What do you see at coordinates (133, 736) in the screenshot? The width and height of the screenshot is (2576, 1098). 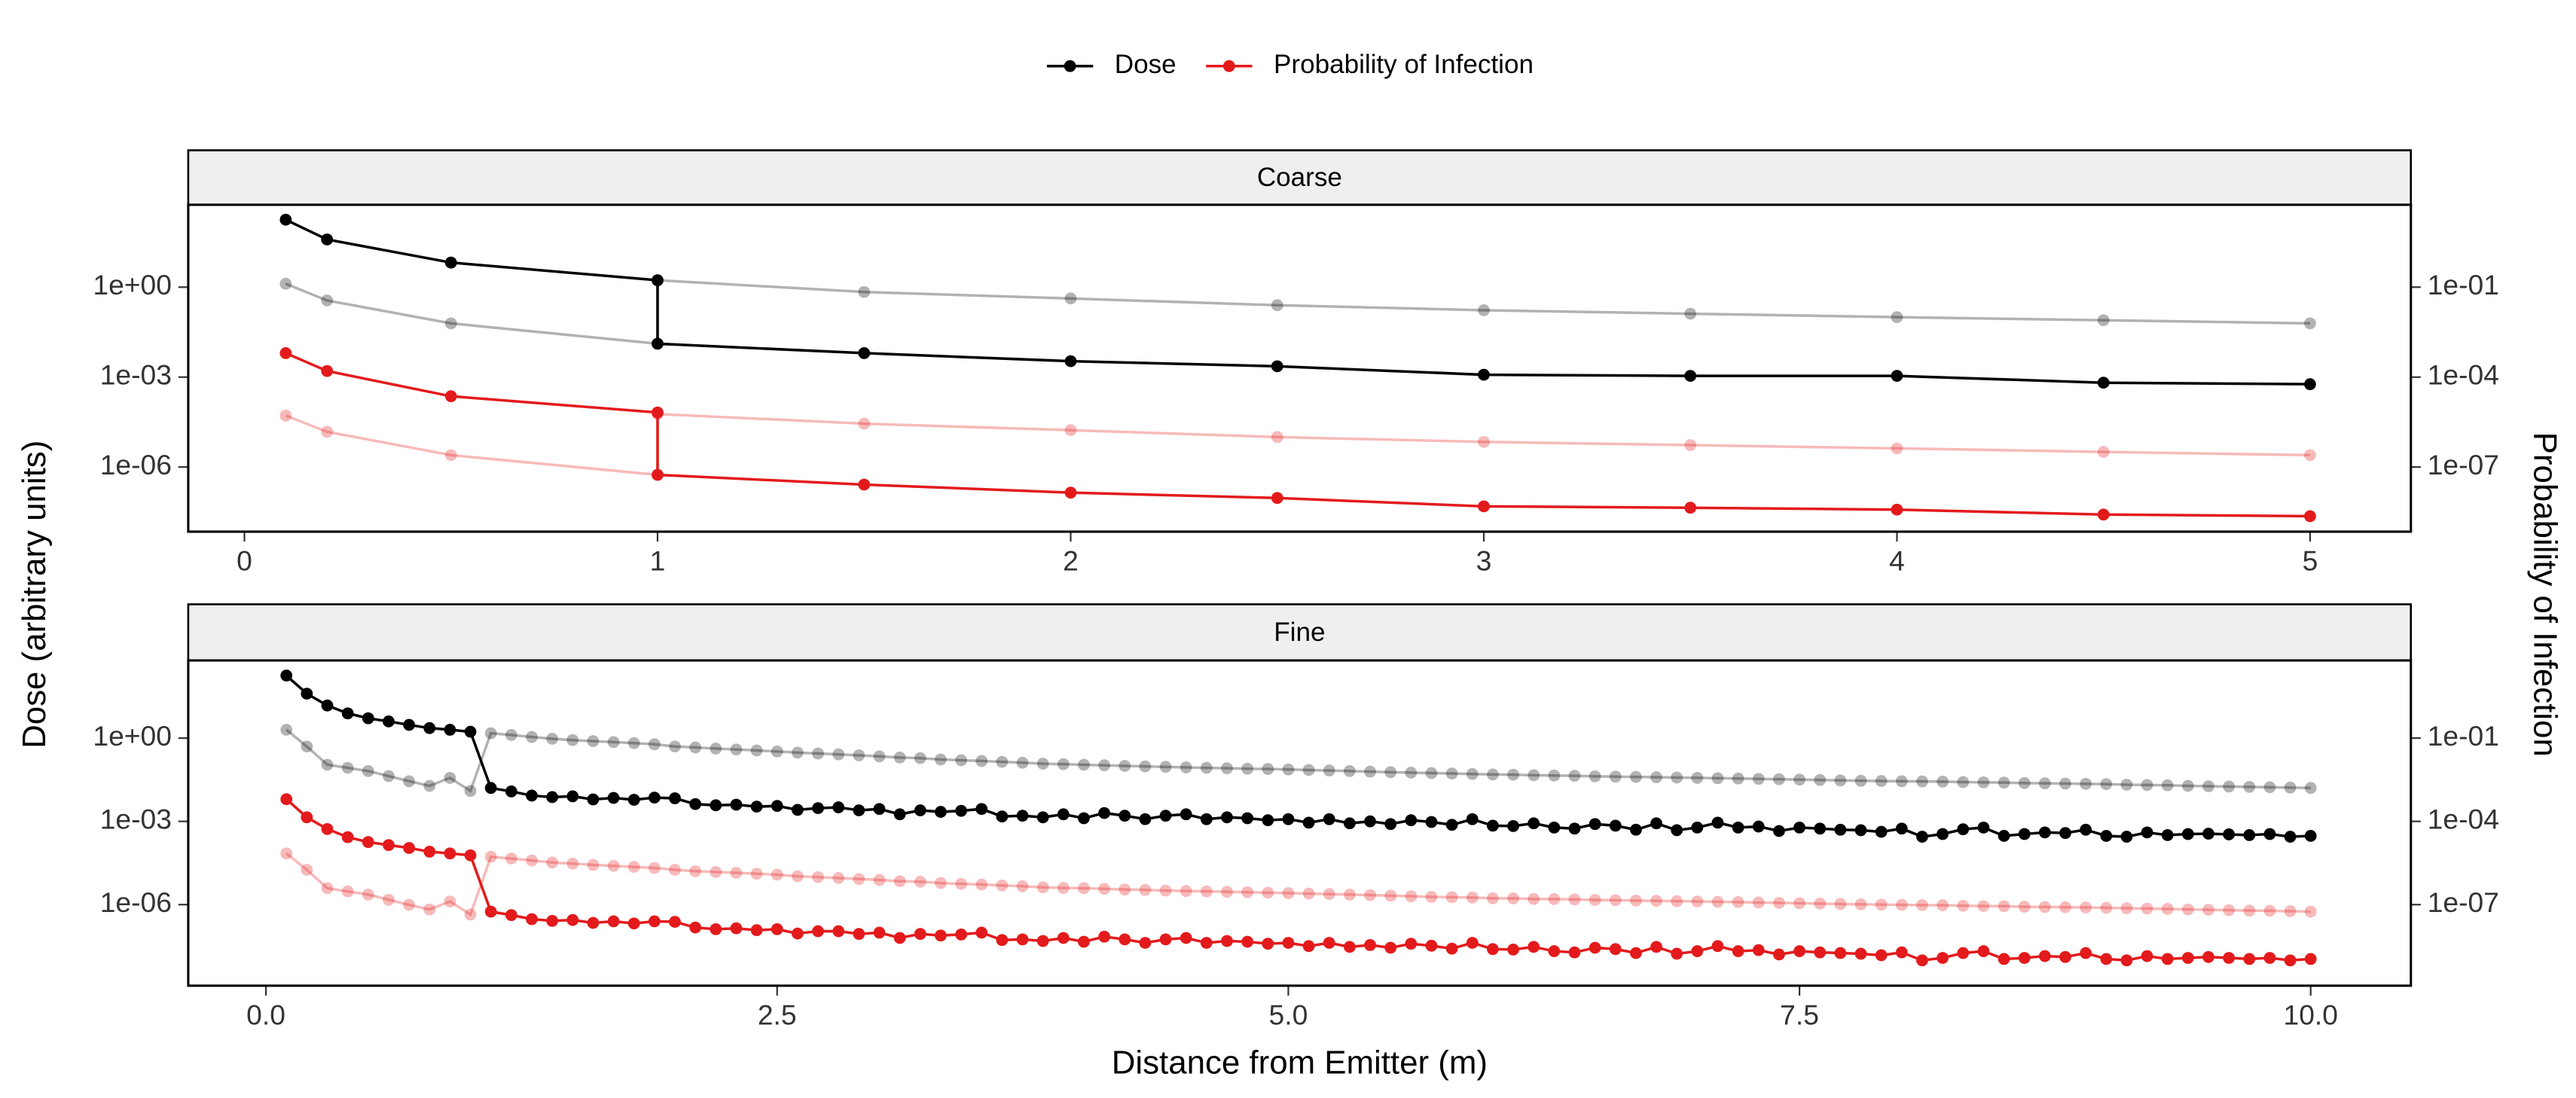 I see `y-tick-label: 1e+00` at bounding box center [133, 736].